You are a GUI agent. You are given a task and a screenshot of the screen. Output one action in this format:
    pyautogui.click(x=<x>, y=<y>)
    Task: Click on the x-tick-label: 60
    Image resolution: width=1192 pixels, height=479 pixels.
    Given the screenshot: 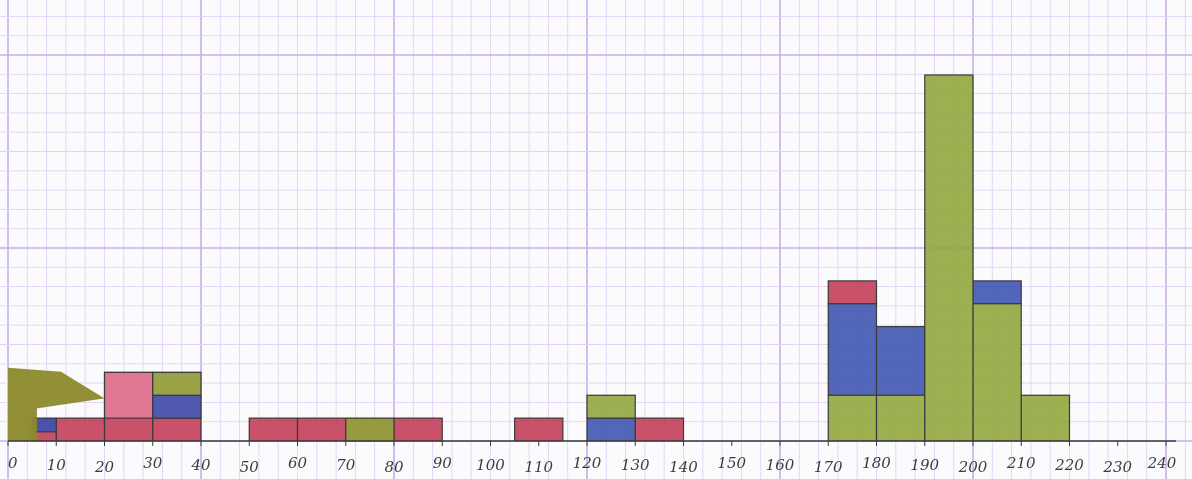 What is the action you would take?
    pyautogui.click(x=298, y=463)
    